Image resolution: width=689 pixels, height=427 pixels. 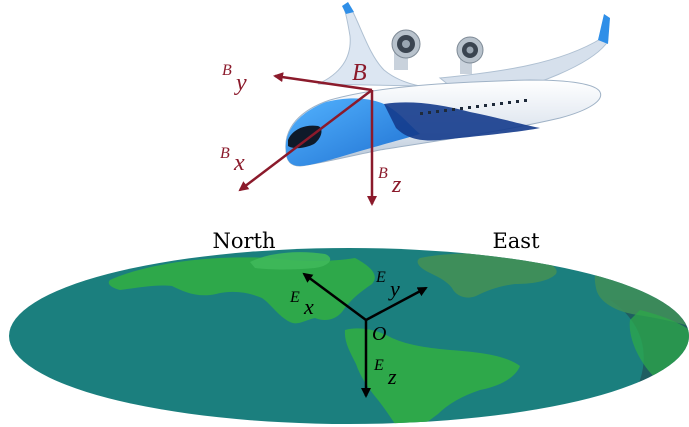 What do you see at coordinates (385, 373) in the screenshot?
I see `earth-z-label: E z` at bounding box center [385, 373].